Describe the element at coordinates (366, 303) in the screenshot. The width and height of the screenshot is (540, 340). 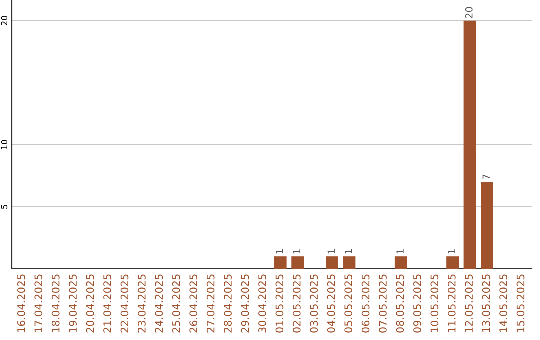
I see `x-tick-label: 06.05.2025` at that location.